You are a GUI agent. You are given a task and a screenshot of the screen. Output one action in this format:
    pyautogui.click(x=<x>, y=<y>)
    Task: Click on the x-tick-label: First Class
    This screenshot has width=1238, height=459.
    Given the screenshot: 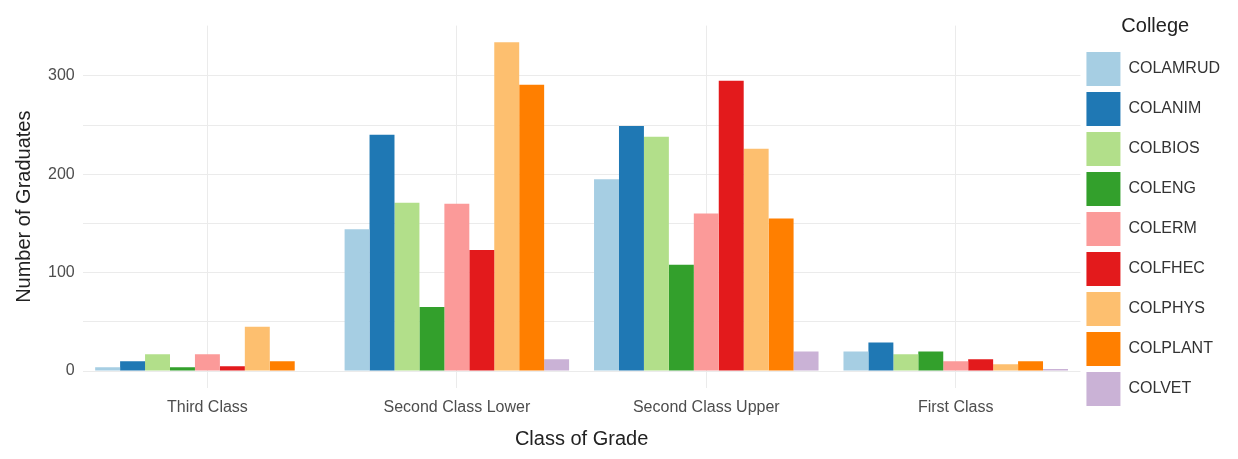 What is the action you would take?
    pyautogui.click(x=955, y=406)
    